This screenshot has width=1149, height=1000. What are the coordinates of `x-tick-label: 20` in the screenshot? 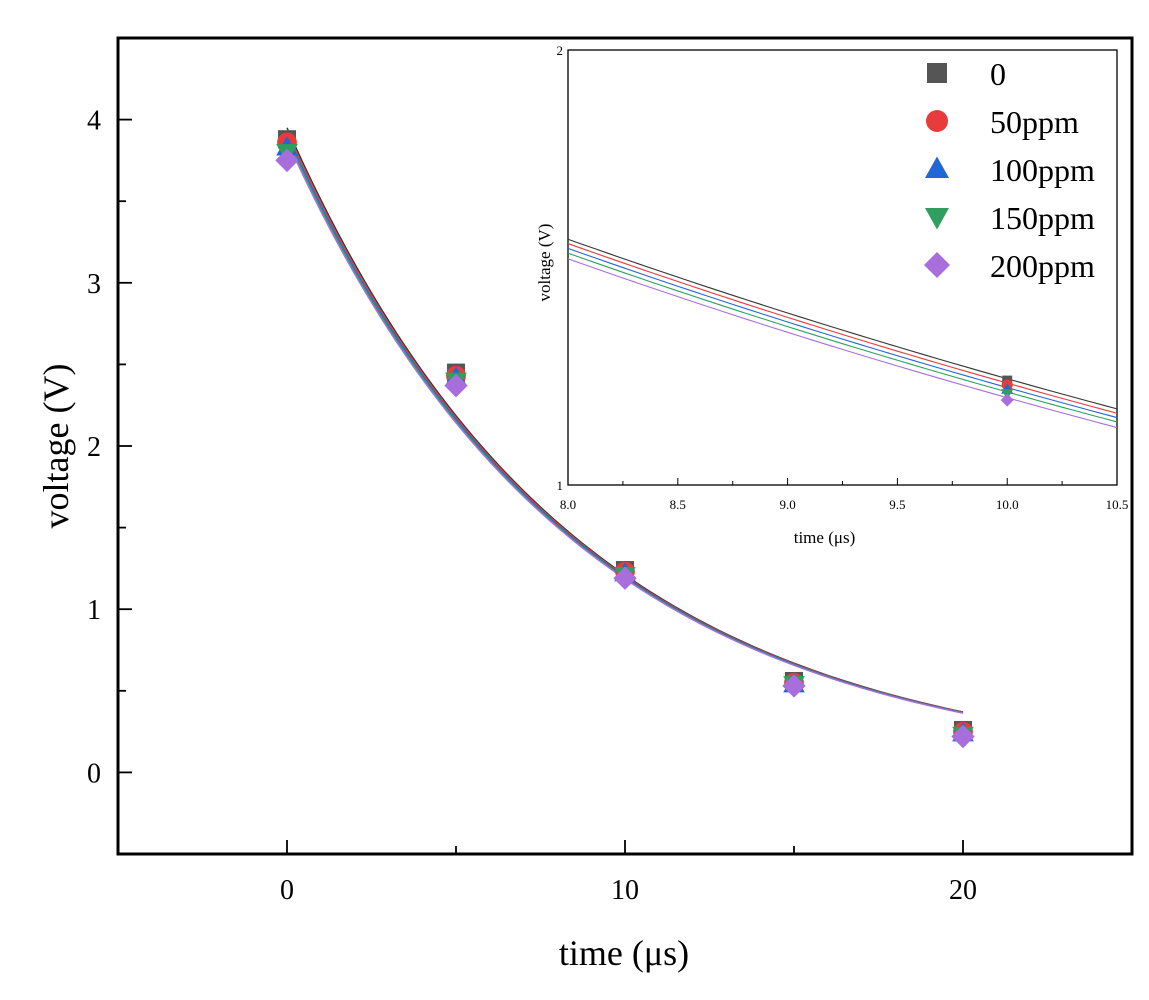 It's located at (963, 890).